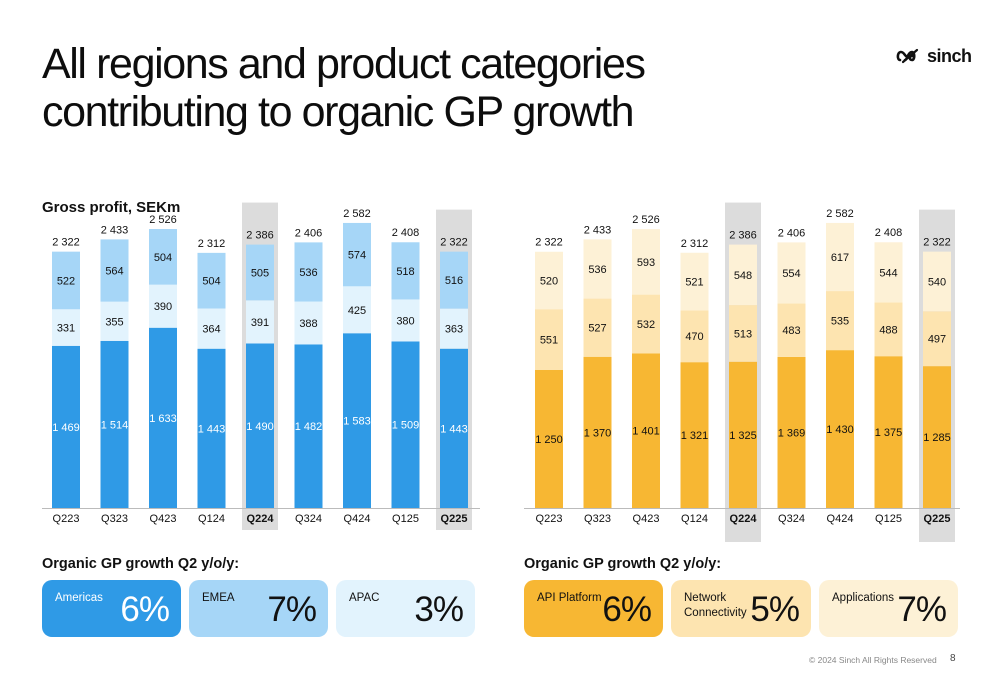 This screenshot has width=1000, height=685. Describe the element at coordinates (623, 564) in the screenshot. I see `right-growth-title: Organic GP growth Q2 y/o/y:` at that location.